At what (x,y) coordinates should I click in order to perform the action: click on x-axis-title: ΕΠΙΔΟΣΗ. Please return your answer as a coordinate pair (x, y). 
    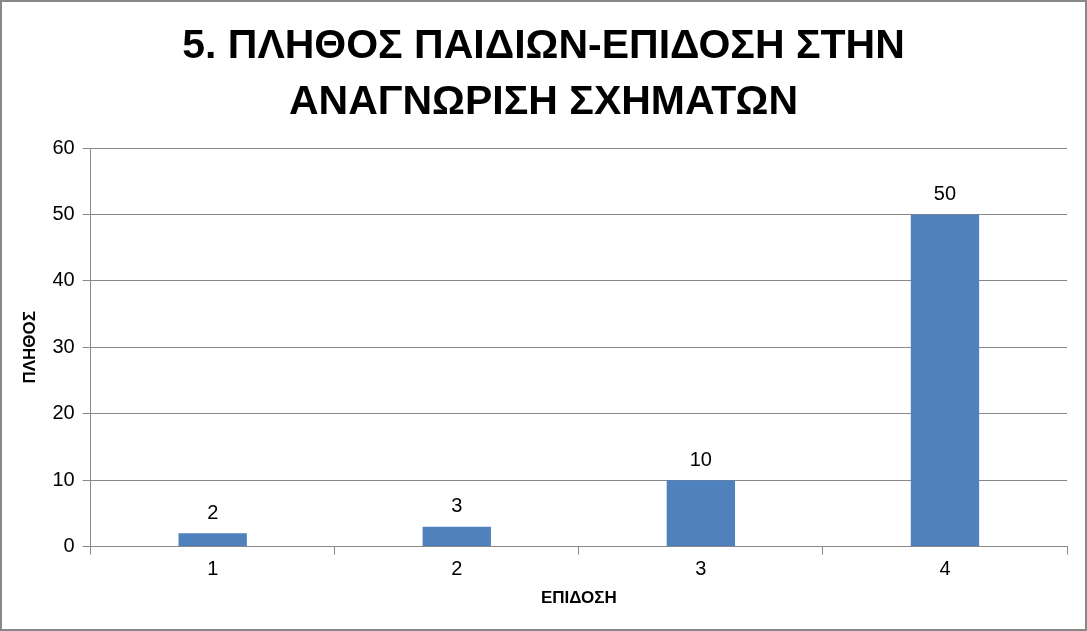
    Looking at the image, I should click on (578, 598).